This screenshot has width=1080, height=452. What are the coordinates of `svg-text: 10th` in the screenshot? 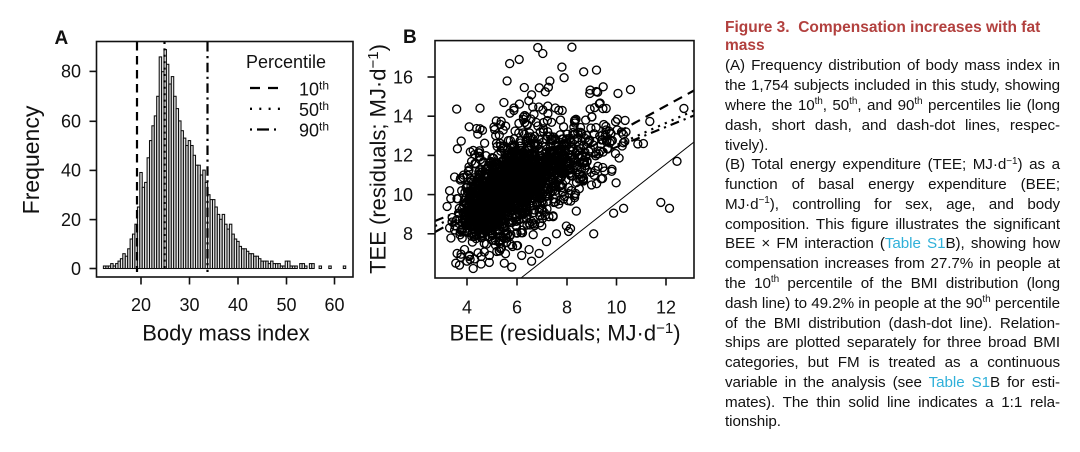 It's located at (314, 89).